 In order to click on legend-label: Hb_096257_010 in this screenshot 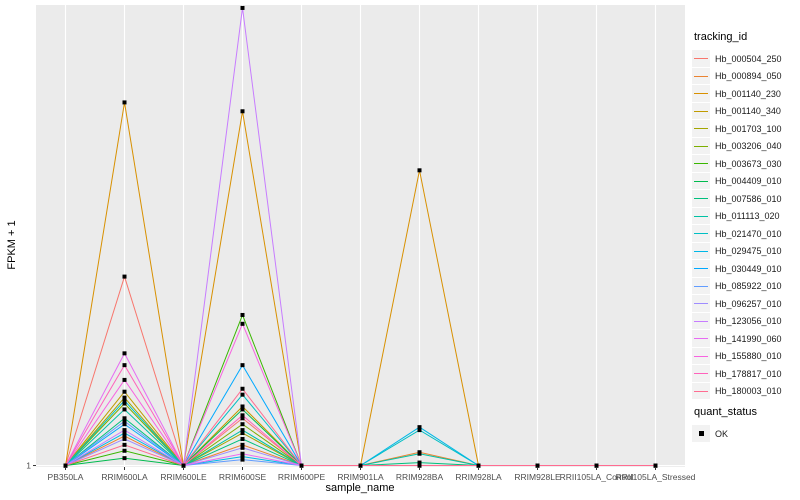, I will do `click(748, 303)`.